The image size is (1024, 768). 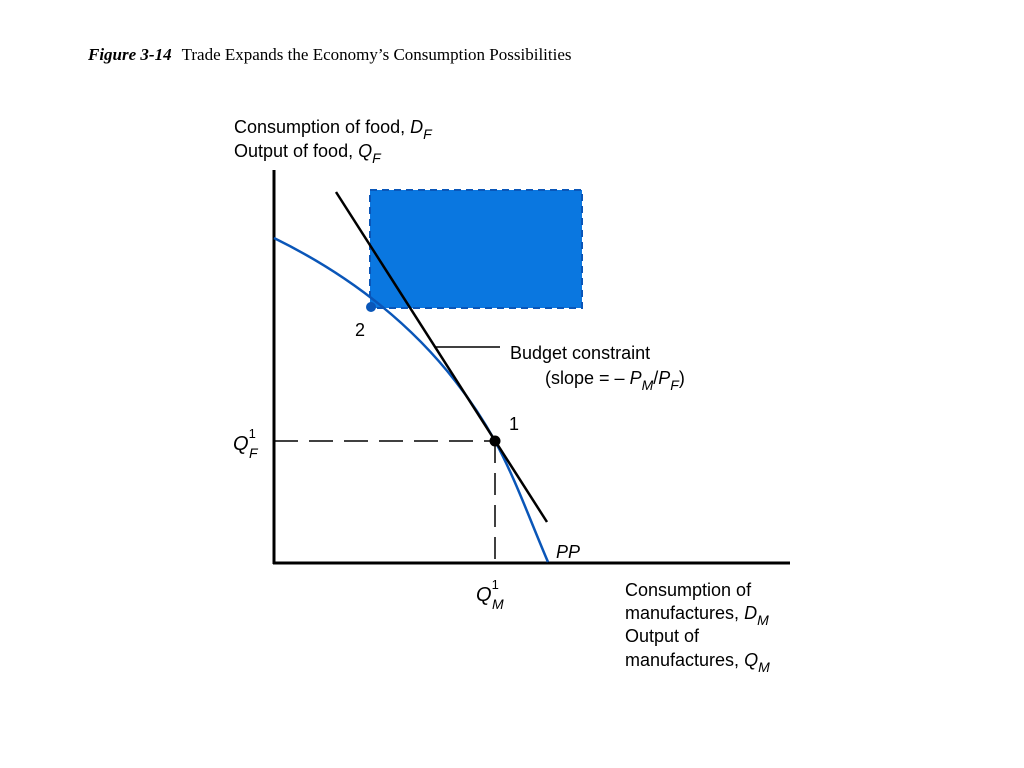 I want to click on point-2-label: 2, so click(x=360, y=330).